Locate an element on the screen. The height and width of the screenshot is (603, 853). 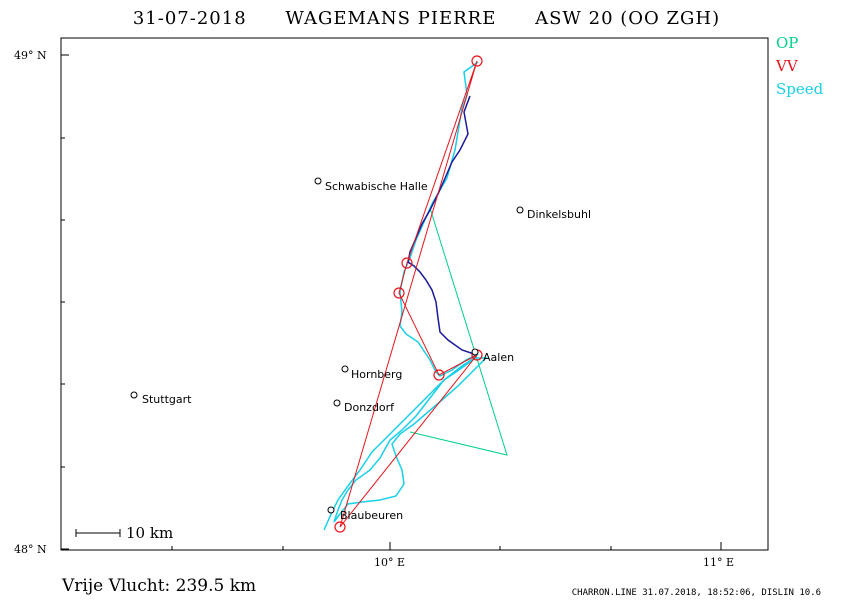
legend-op: OP is located at coordinates (787, 43).